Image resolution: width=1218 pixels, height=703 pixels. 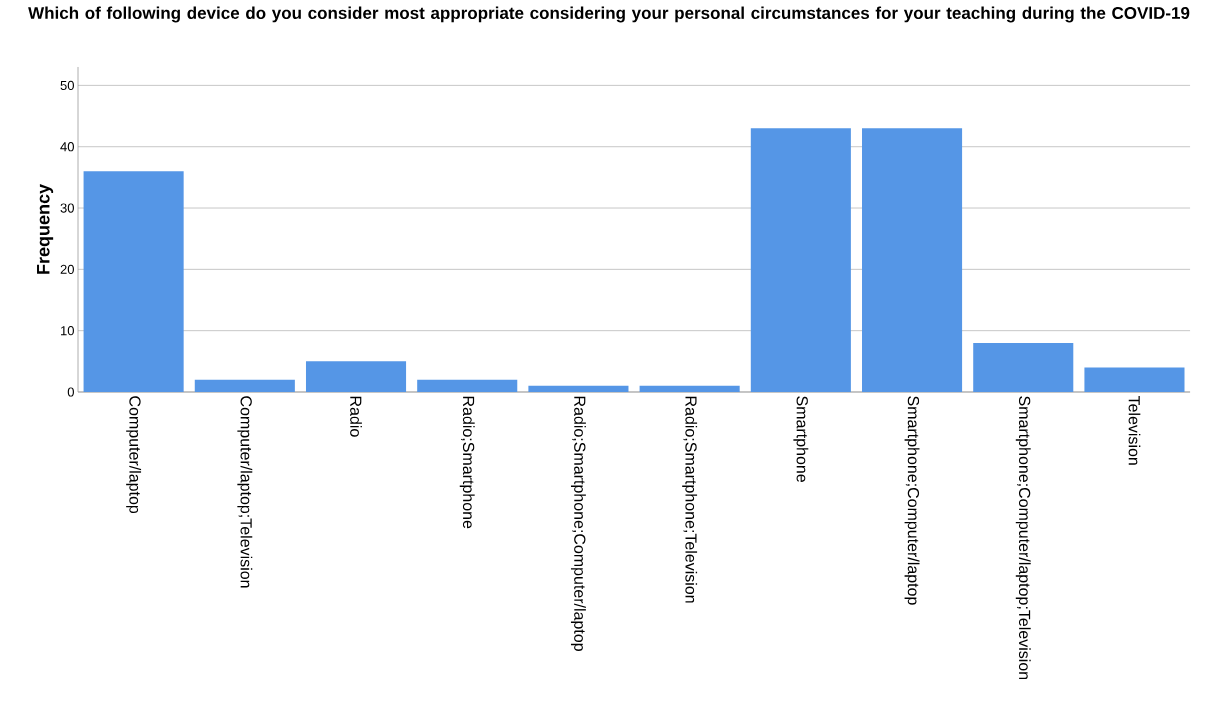 What do you see at coordinates (690, 499) in the screenshot?
I see `x-tick-label: Radio;Smartphone;Television` at bounding box center [690, 499].